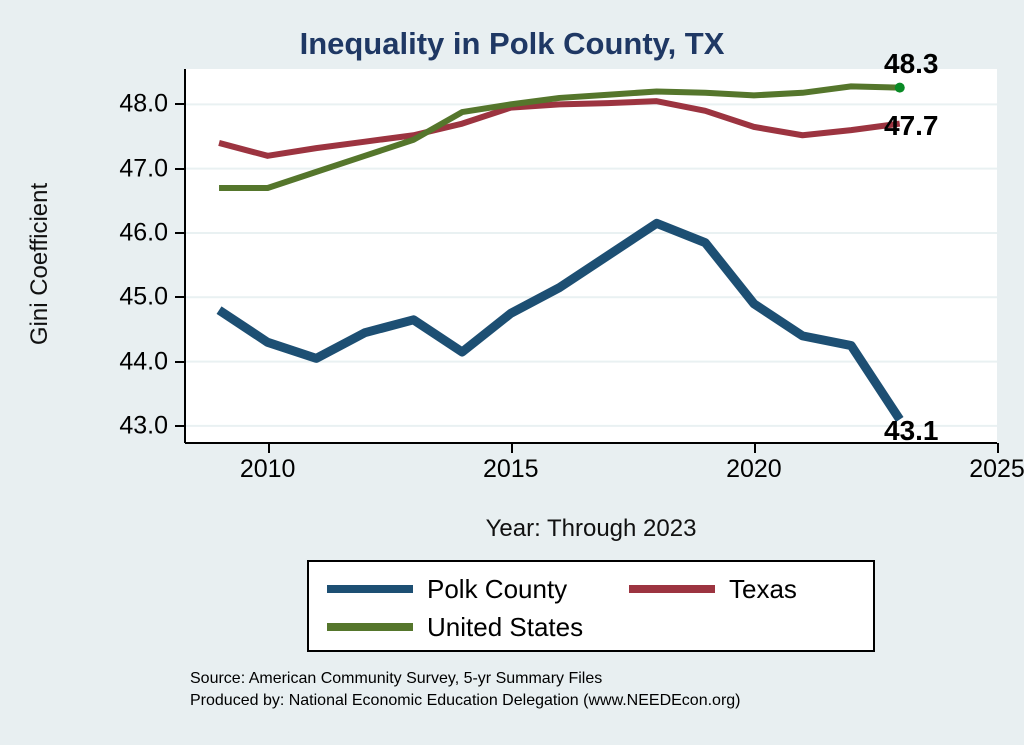  I want to click on legend-item-polk-county: Polk County, so click(465, 589).